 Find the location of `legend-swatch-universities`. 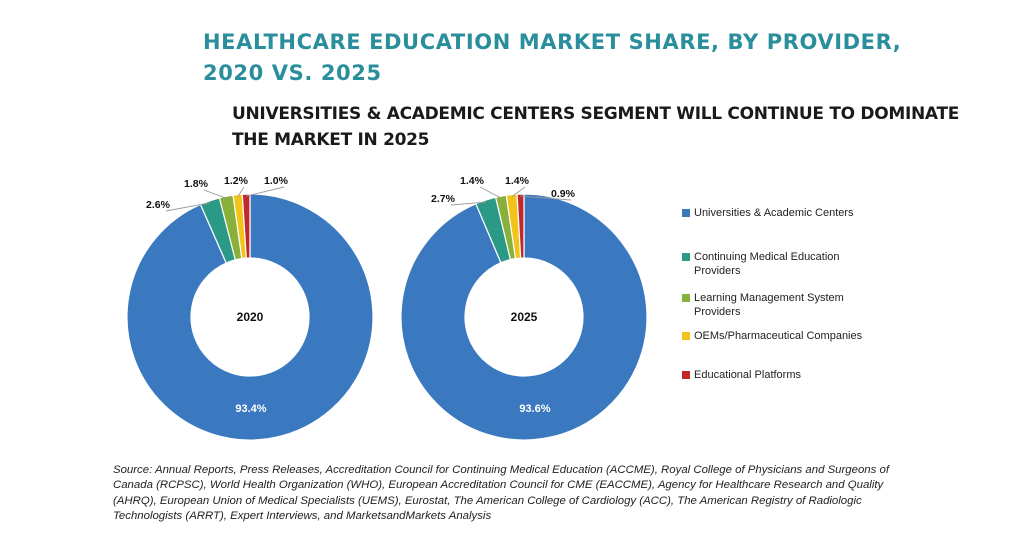

legend-swatch-universities is located at coordinates (686, 213).